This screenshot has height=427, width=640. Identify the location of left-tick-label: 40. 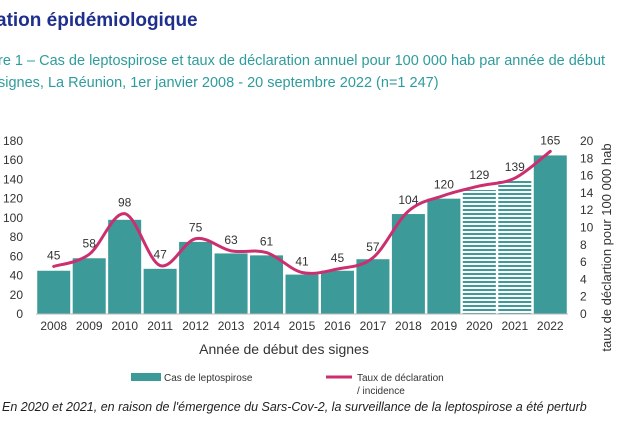
(17, 276).